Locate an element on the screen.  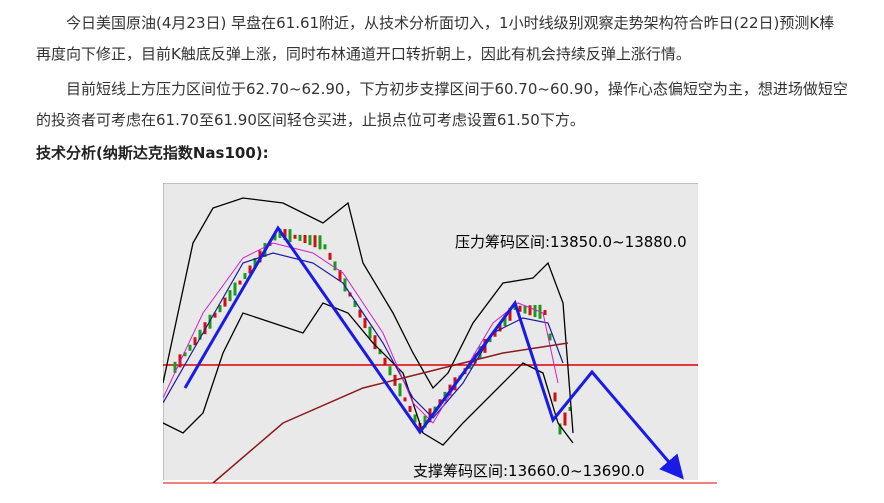
bollinger-lower is located at coordinates (368, 374).